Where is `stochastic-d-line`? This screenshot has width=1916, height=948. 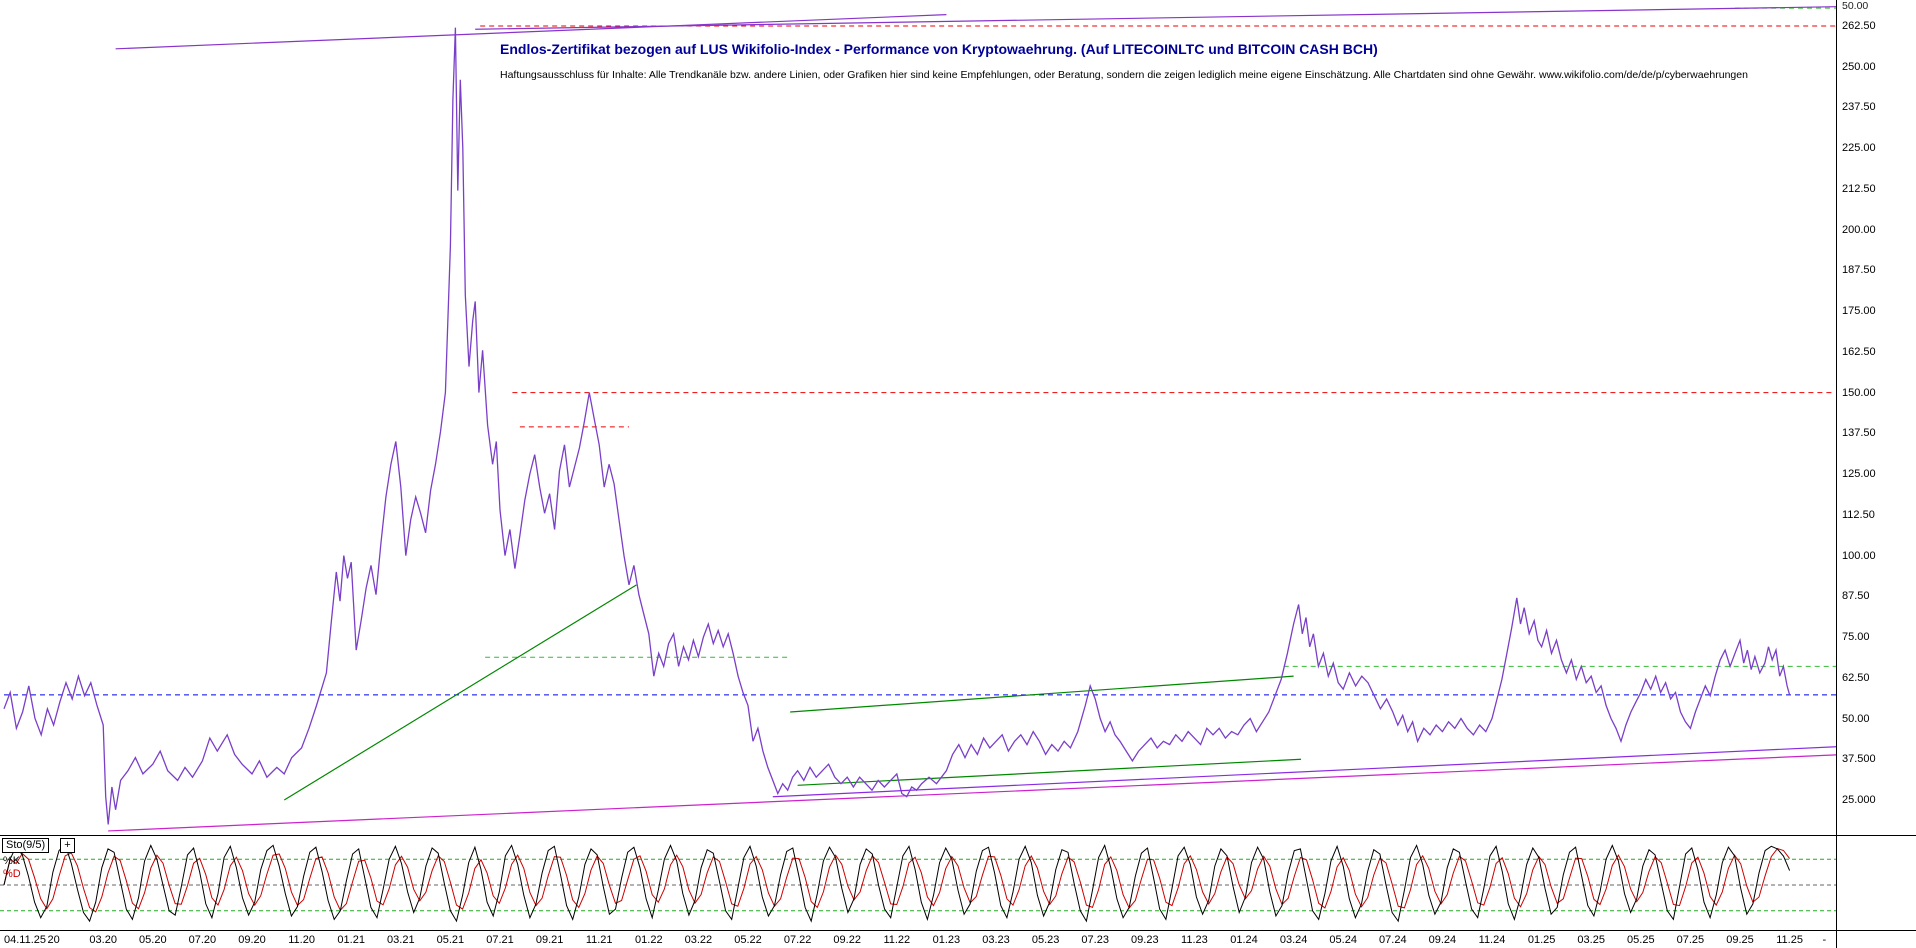 stochastic-d-line is located at coordinates (896, 880).